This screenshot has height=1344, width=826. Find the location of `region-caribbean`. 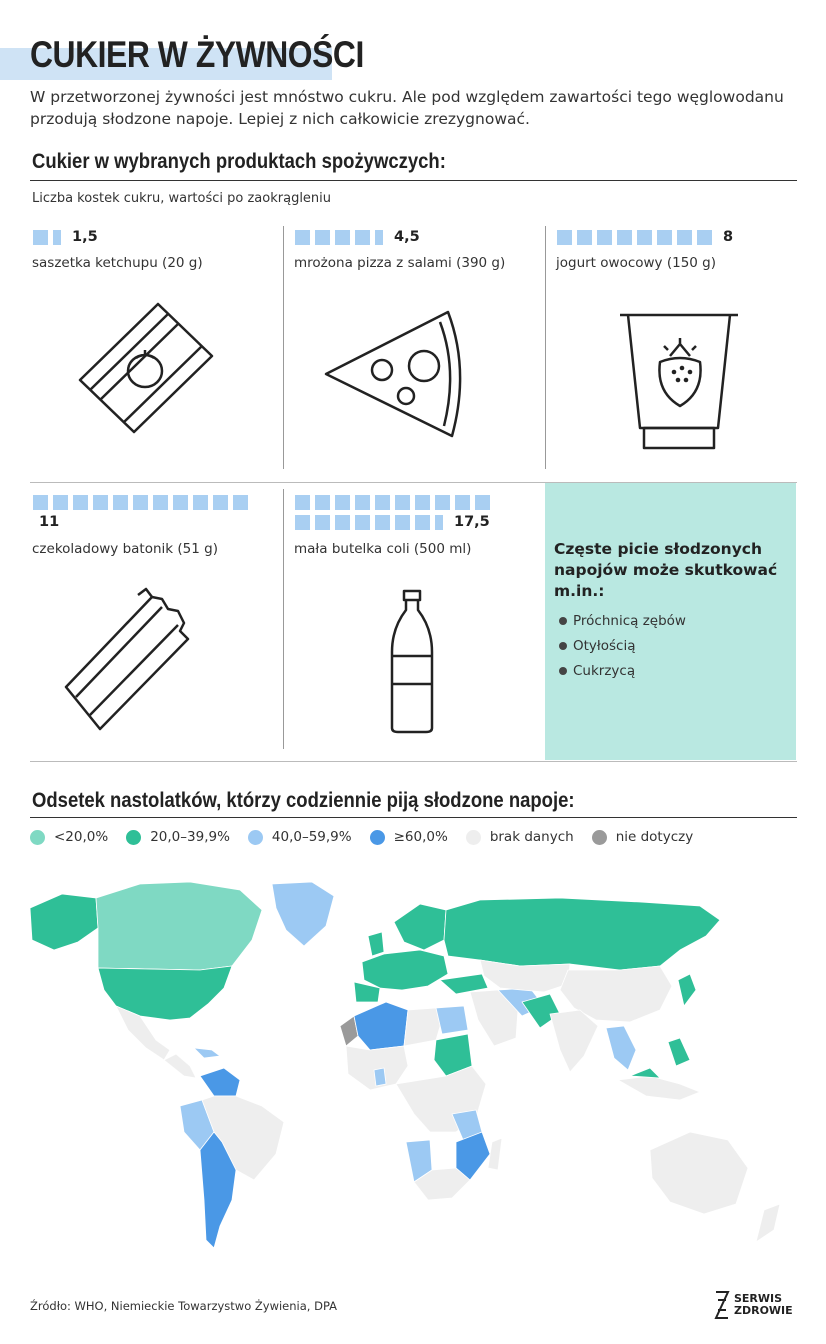

region-caribbean is located at coordinates (207, 1053).